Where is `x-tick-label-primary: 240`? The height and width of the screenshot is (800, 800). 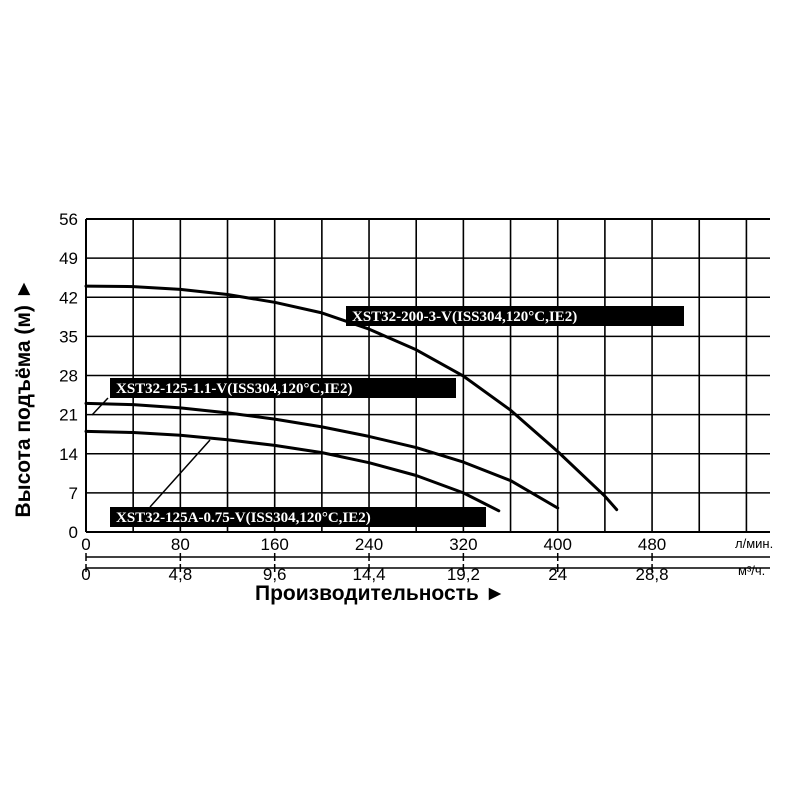 x-tick-label-primary: 240 is located at coordinates (369, 544).